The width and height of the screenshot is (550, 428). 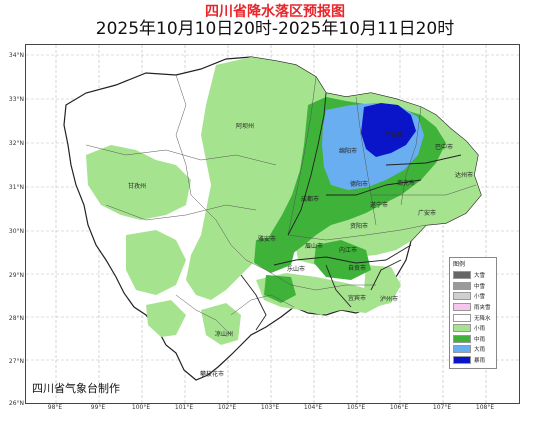 I want to click on city-label: 巴中市, so click(x=444, y=147).